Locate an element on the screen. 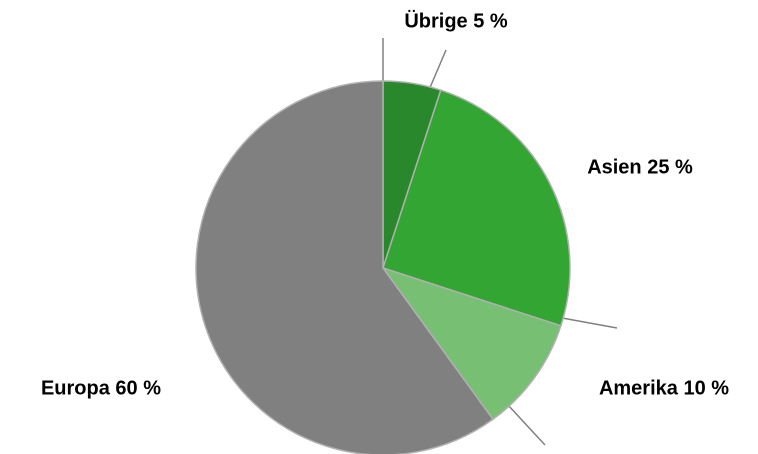  data-label: Asien 25 % is located at coordinates (640, 167).